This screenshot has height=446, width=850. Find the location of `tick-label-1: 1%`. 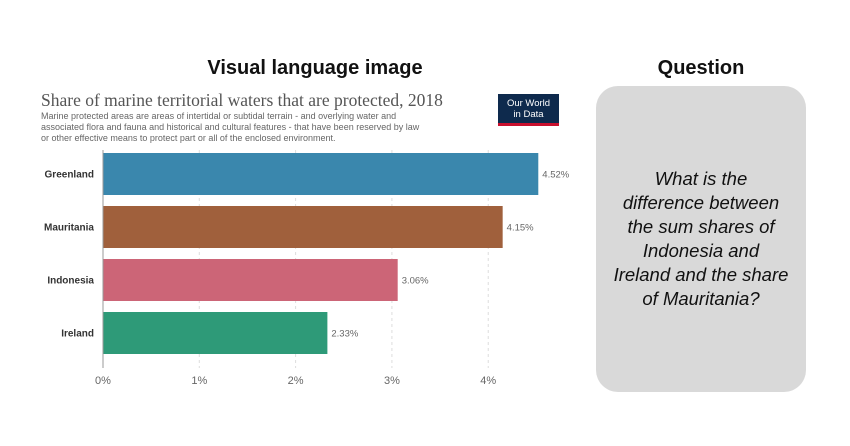

tick-label-1: 1% is located at coordinates (199, 381).